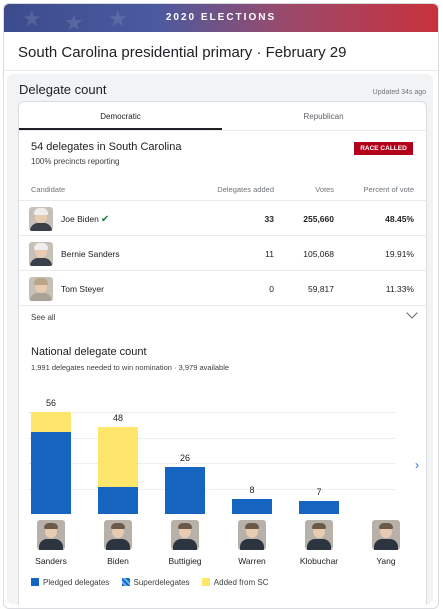 This screenshot has height=609, width=443. I want to click on legend-added-sc: Added from SC, so click(235, 582).